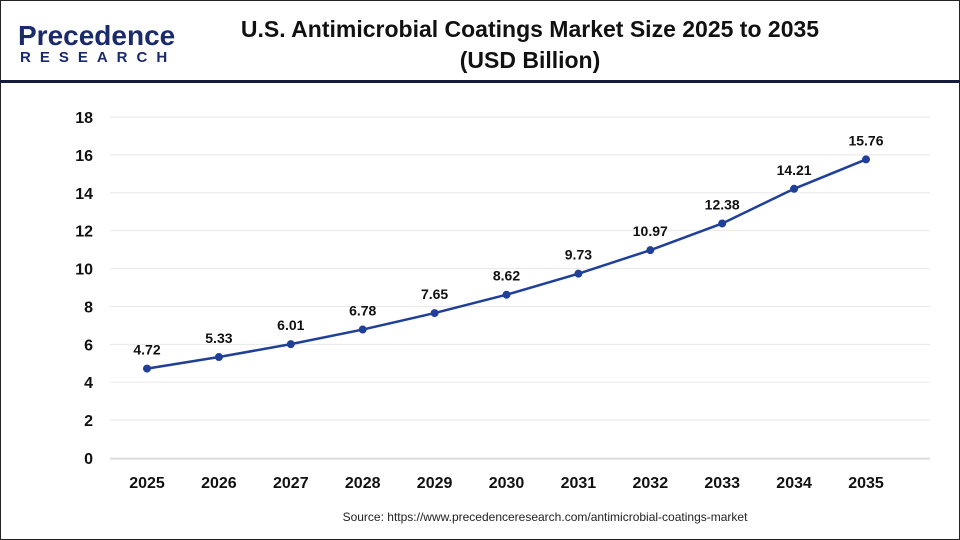  Describe the element at coordinates (434, 294) in the screenshot. I see `data-label: 7.65` at that location.